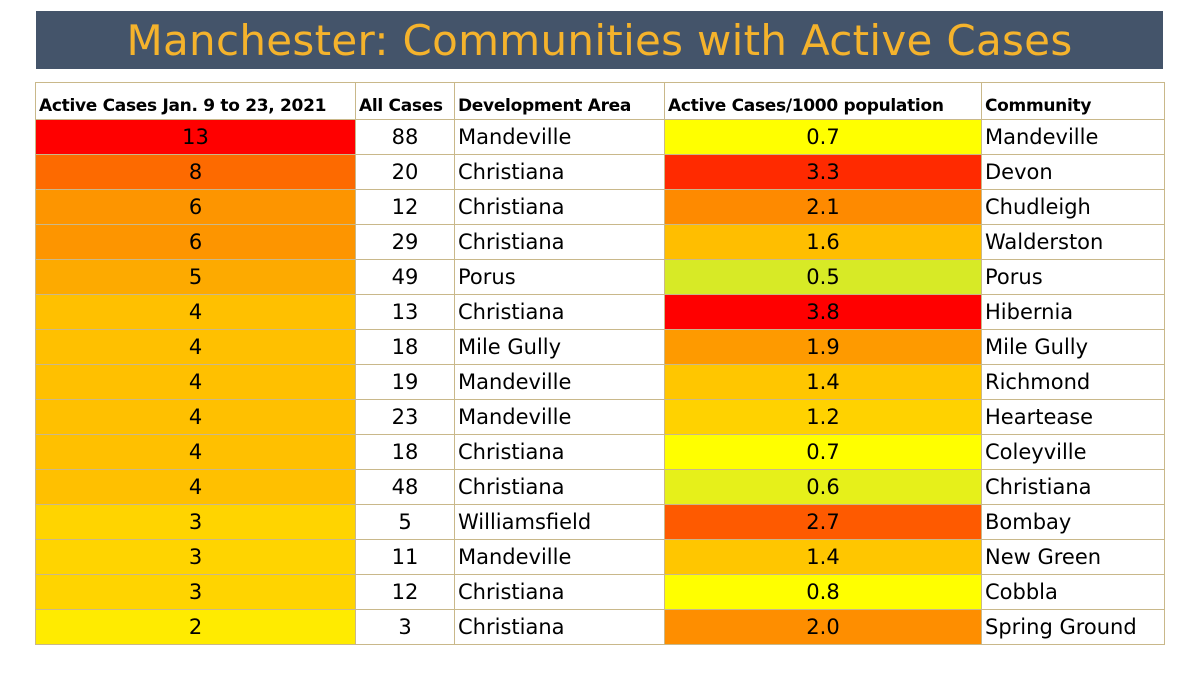  Describe the element at coordinates (1073, 137) in the screenshot. I see `community-cell: Mandeville` at that location.